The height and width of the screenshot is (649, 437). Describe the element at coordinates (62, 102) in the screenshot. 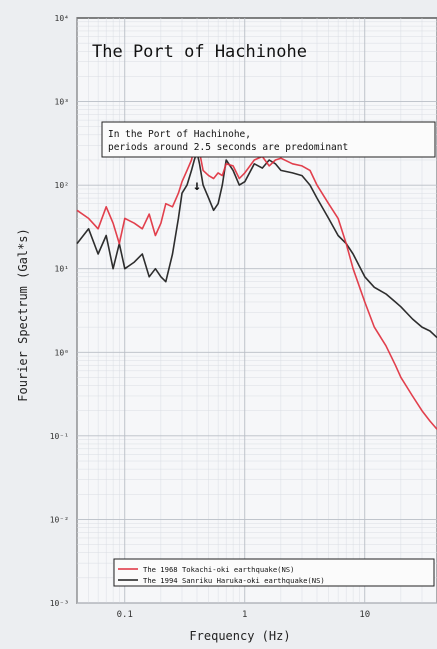

I see `y-tick-label: 10³` at that location.